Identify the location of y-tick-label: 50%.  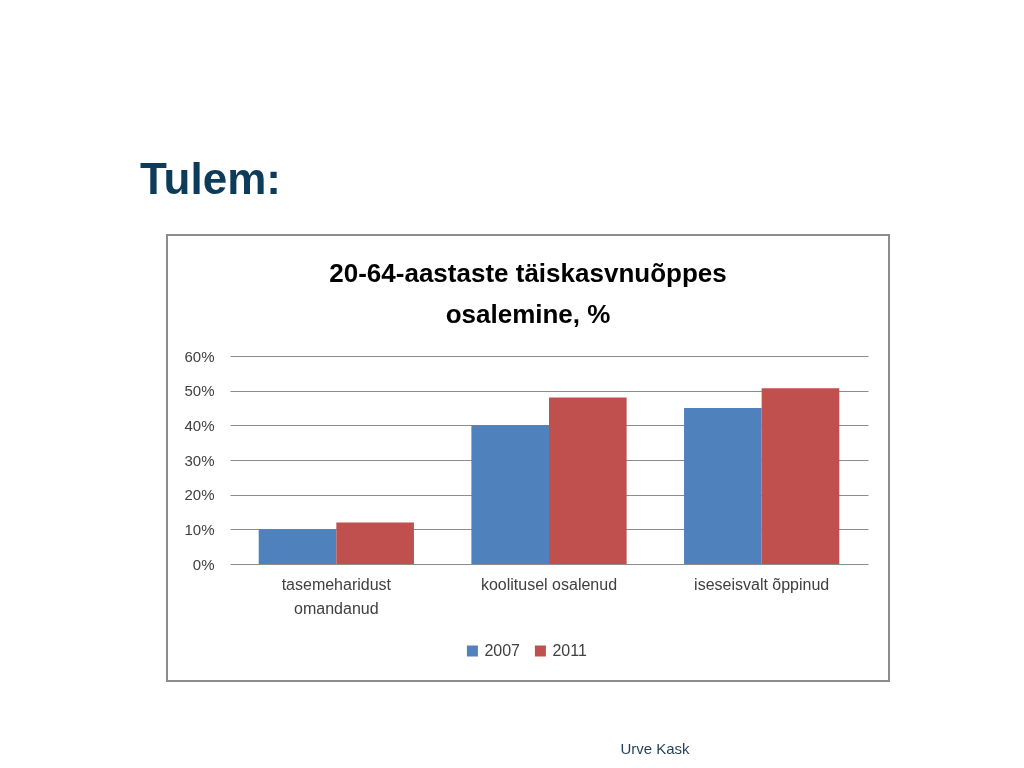
(199, 391).